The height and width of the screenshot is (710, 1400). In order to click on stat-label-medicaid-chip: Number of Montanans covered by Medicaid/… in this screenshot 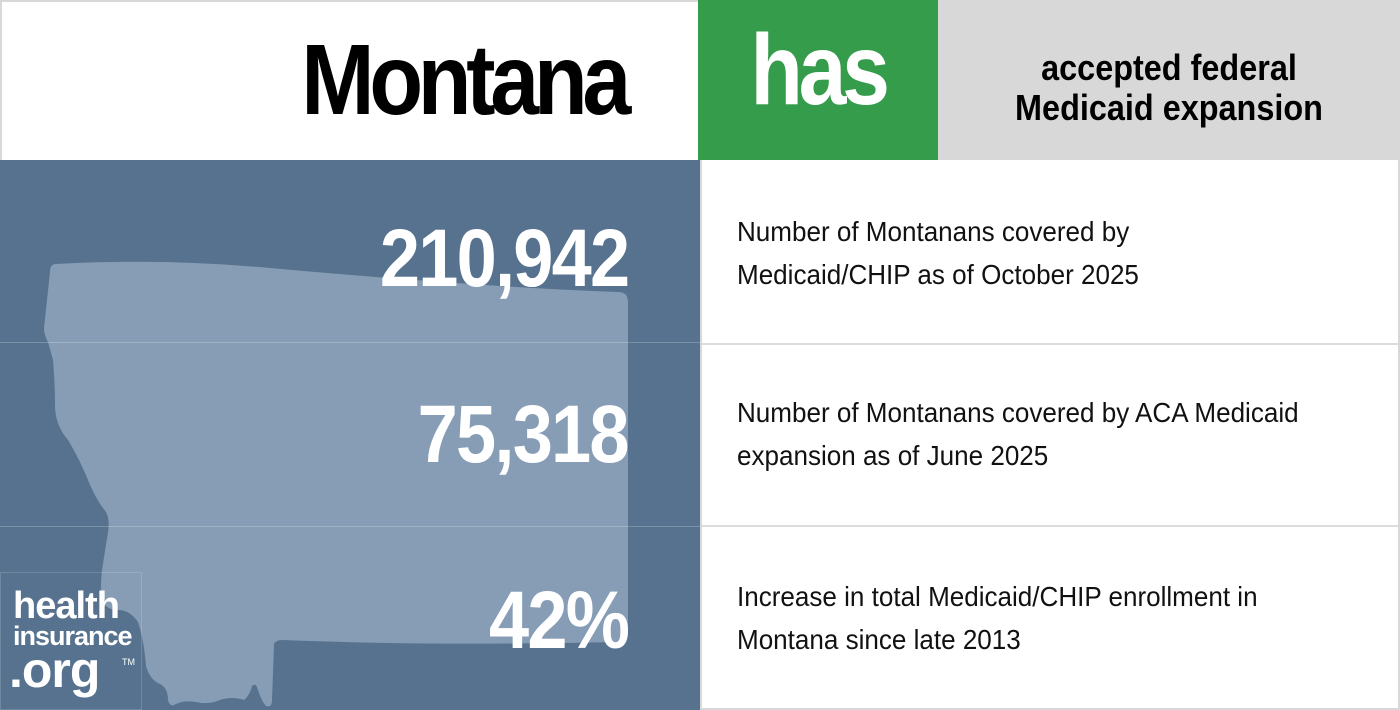, I will do `click(1034, 253)`.